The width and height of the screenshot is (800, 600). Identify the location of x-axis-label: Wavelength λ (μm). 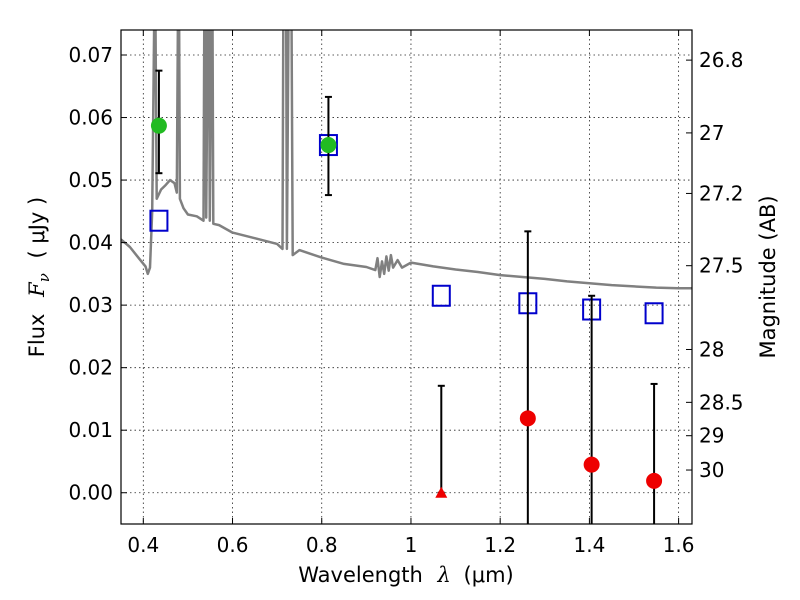
(405, 575).